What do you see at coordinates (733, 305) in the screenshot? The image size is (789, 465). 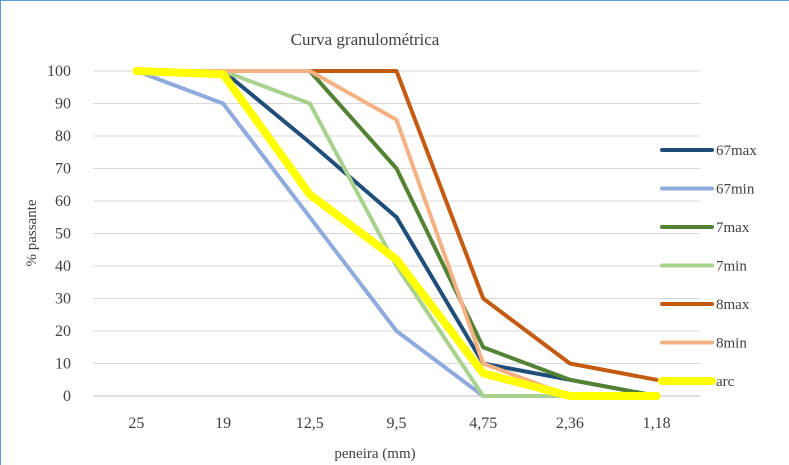 I see `legend-label-8max: 8max` at bounding box center [733, 305].